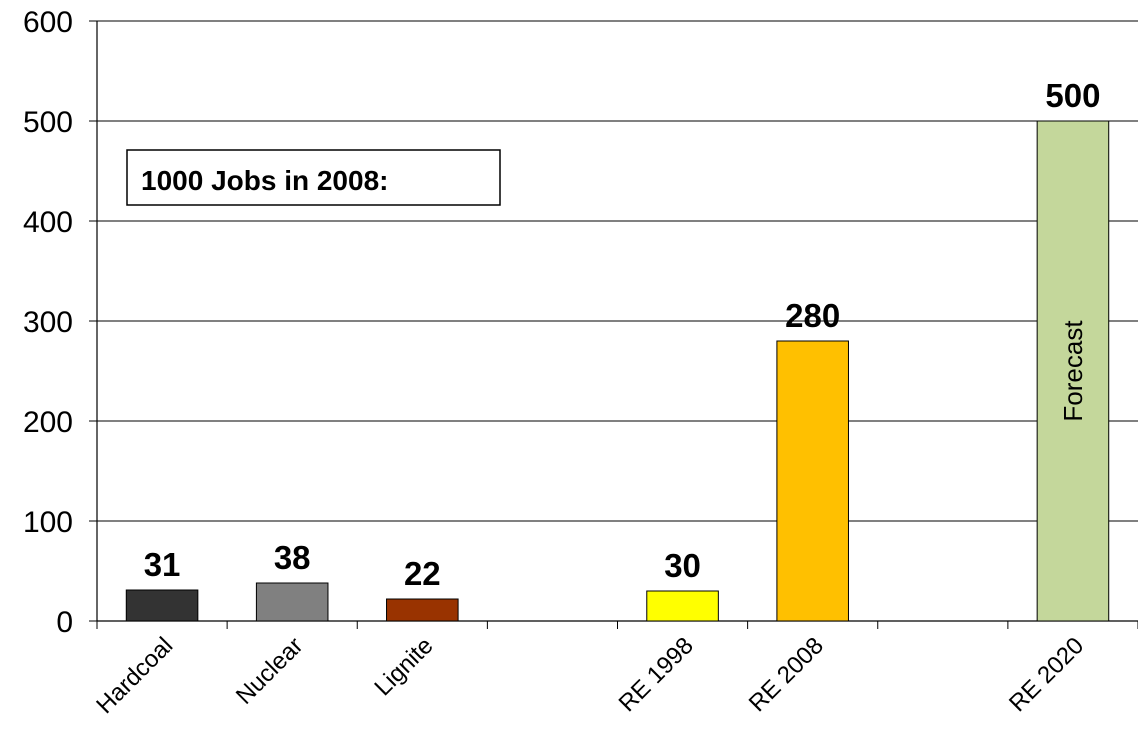 This screenshot has height=749, width=1138. What do you see at coordinates (786, 674) in the screenshot?
I see `category-label: RE 2008` at bounding box center [786, 674].